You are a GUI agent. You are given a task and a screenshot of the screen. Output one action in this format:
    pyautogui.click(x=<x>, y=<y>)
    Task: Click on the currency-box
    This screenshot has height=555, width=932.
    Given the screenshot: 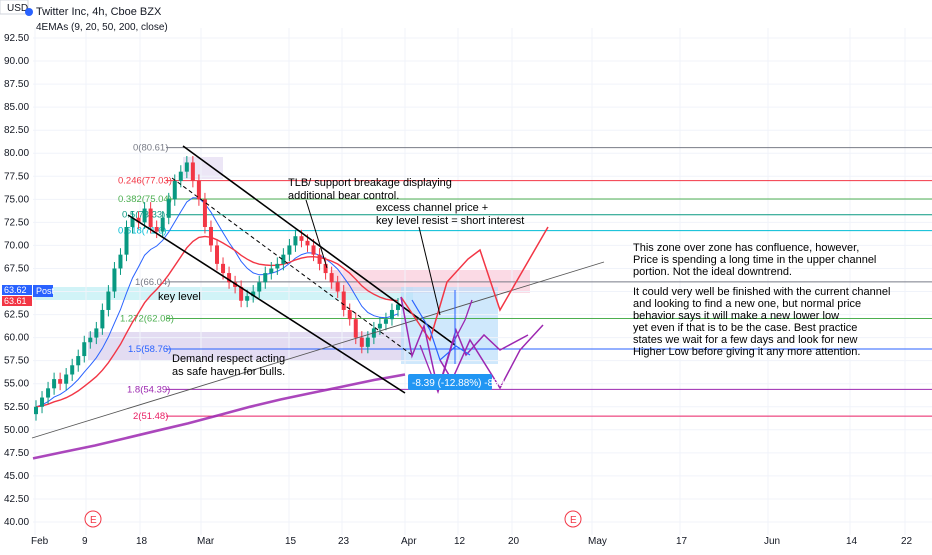 What is the action you would take?
    pyautogui.click(x=14, y=7)
    